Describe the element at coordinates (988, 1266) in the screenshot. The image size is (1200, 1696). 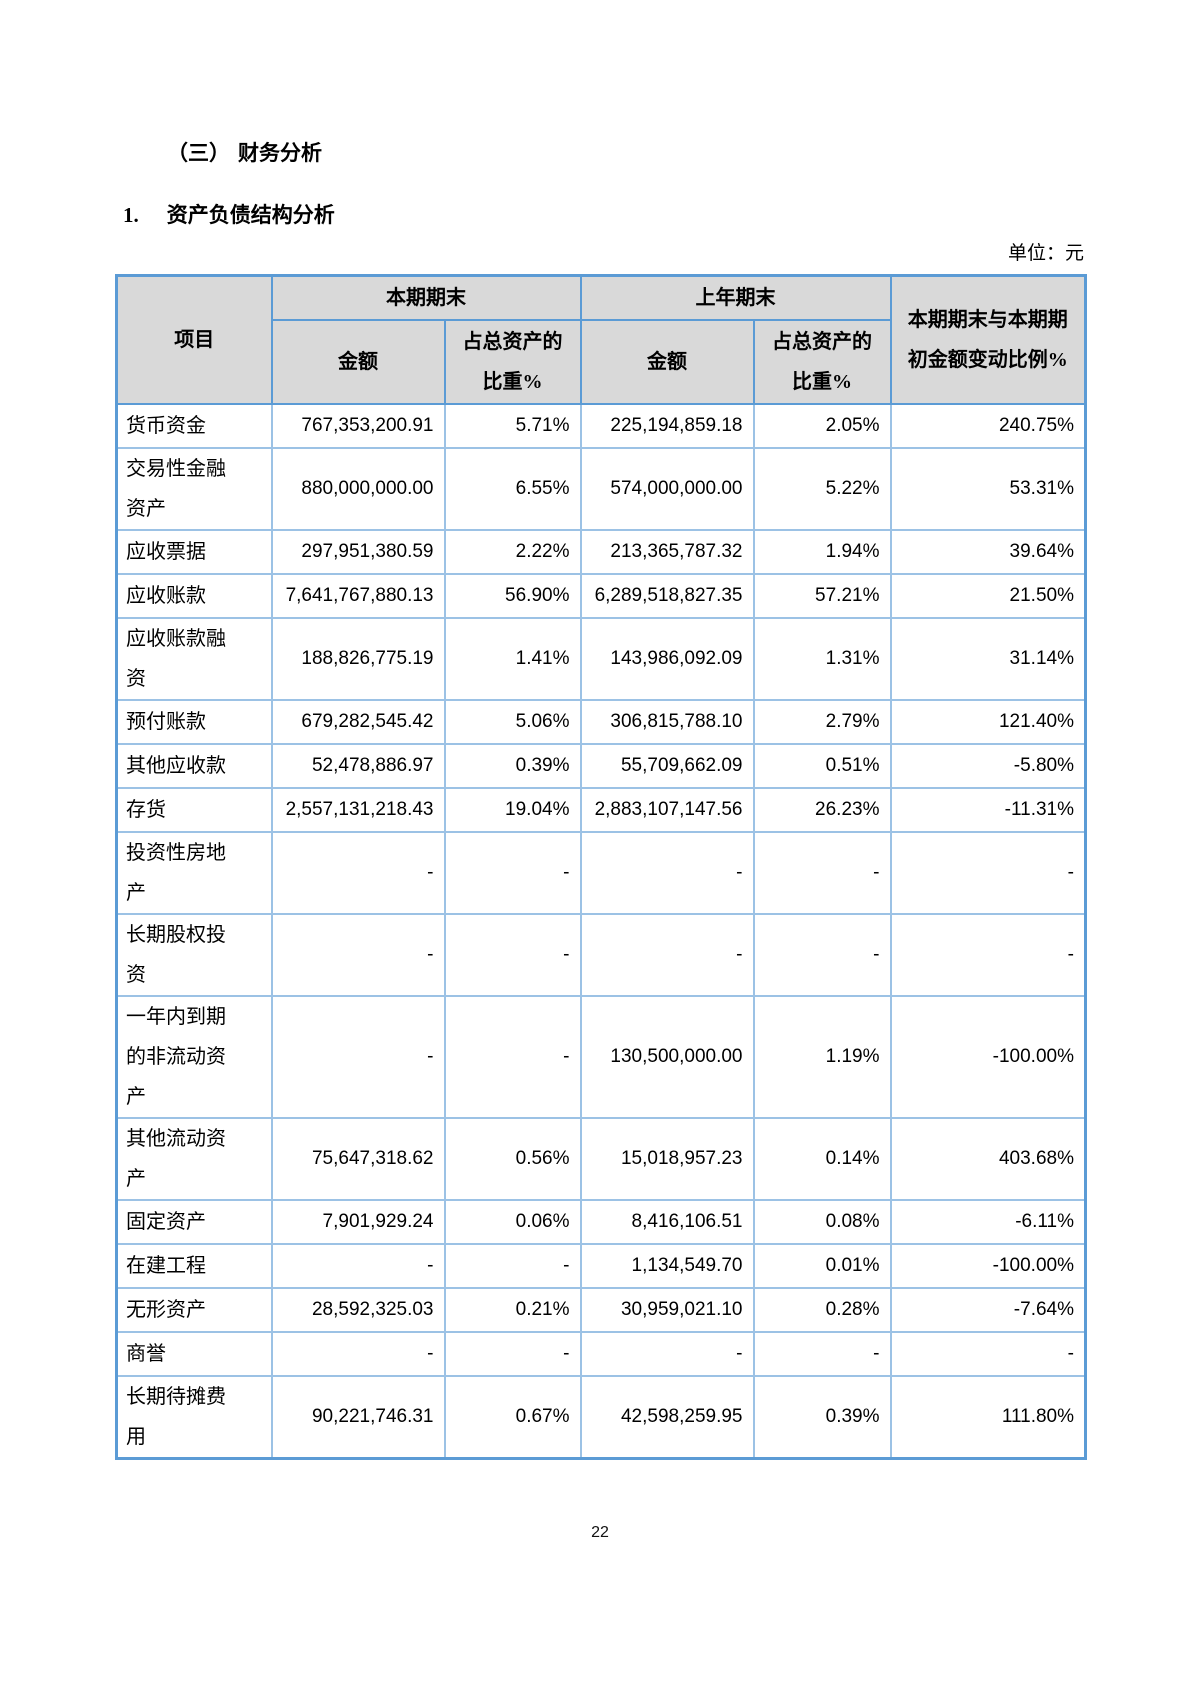
I see `change-cell: -100.00%` at that location.